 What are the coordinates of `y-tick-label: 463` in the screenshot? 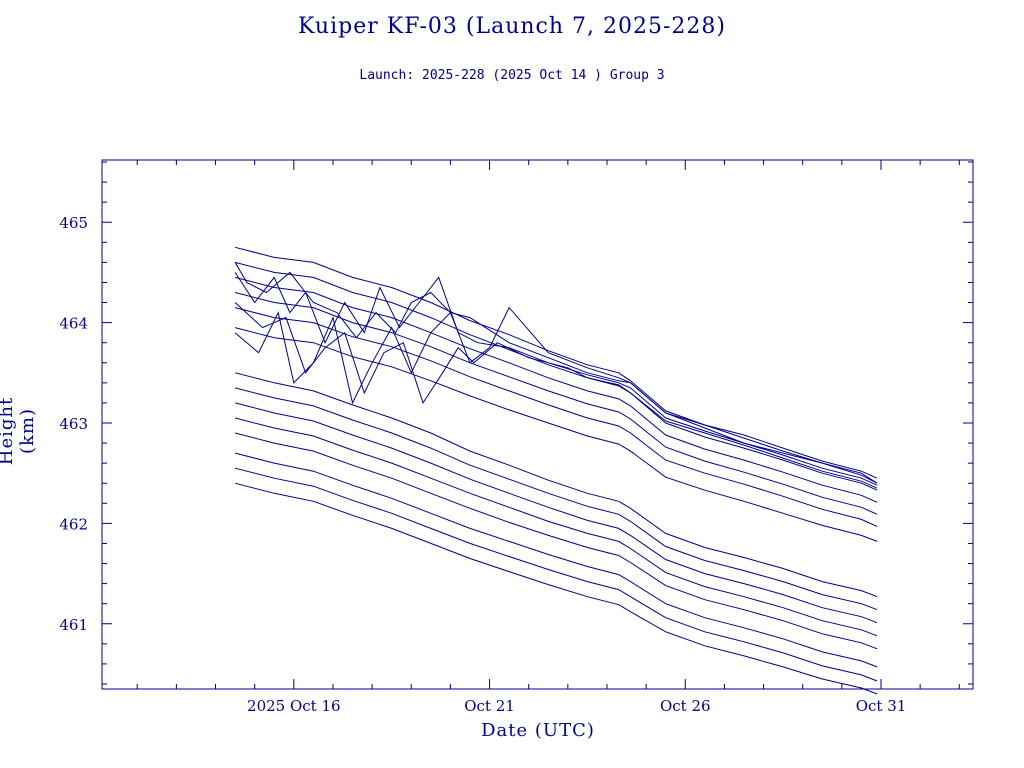 It's located at (73, 424).